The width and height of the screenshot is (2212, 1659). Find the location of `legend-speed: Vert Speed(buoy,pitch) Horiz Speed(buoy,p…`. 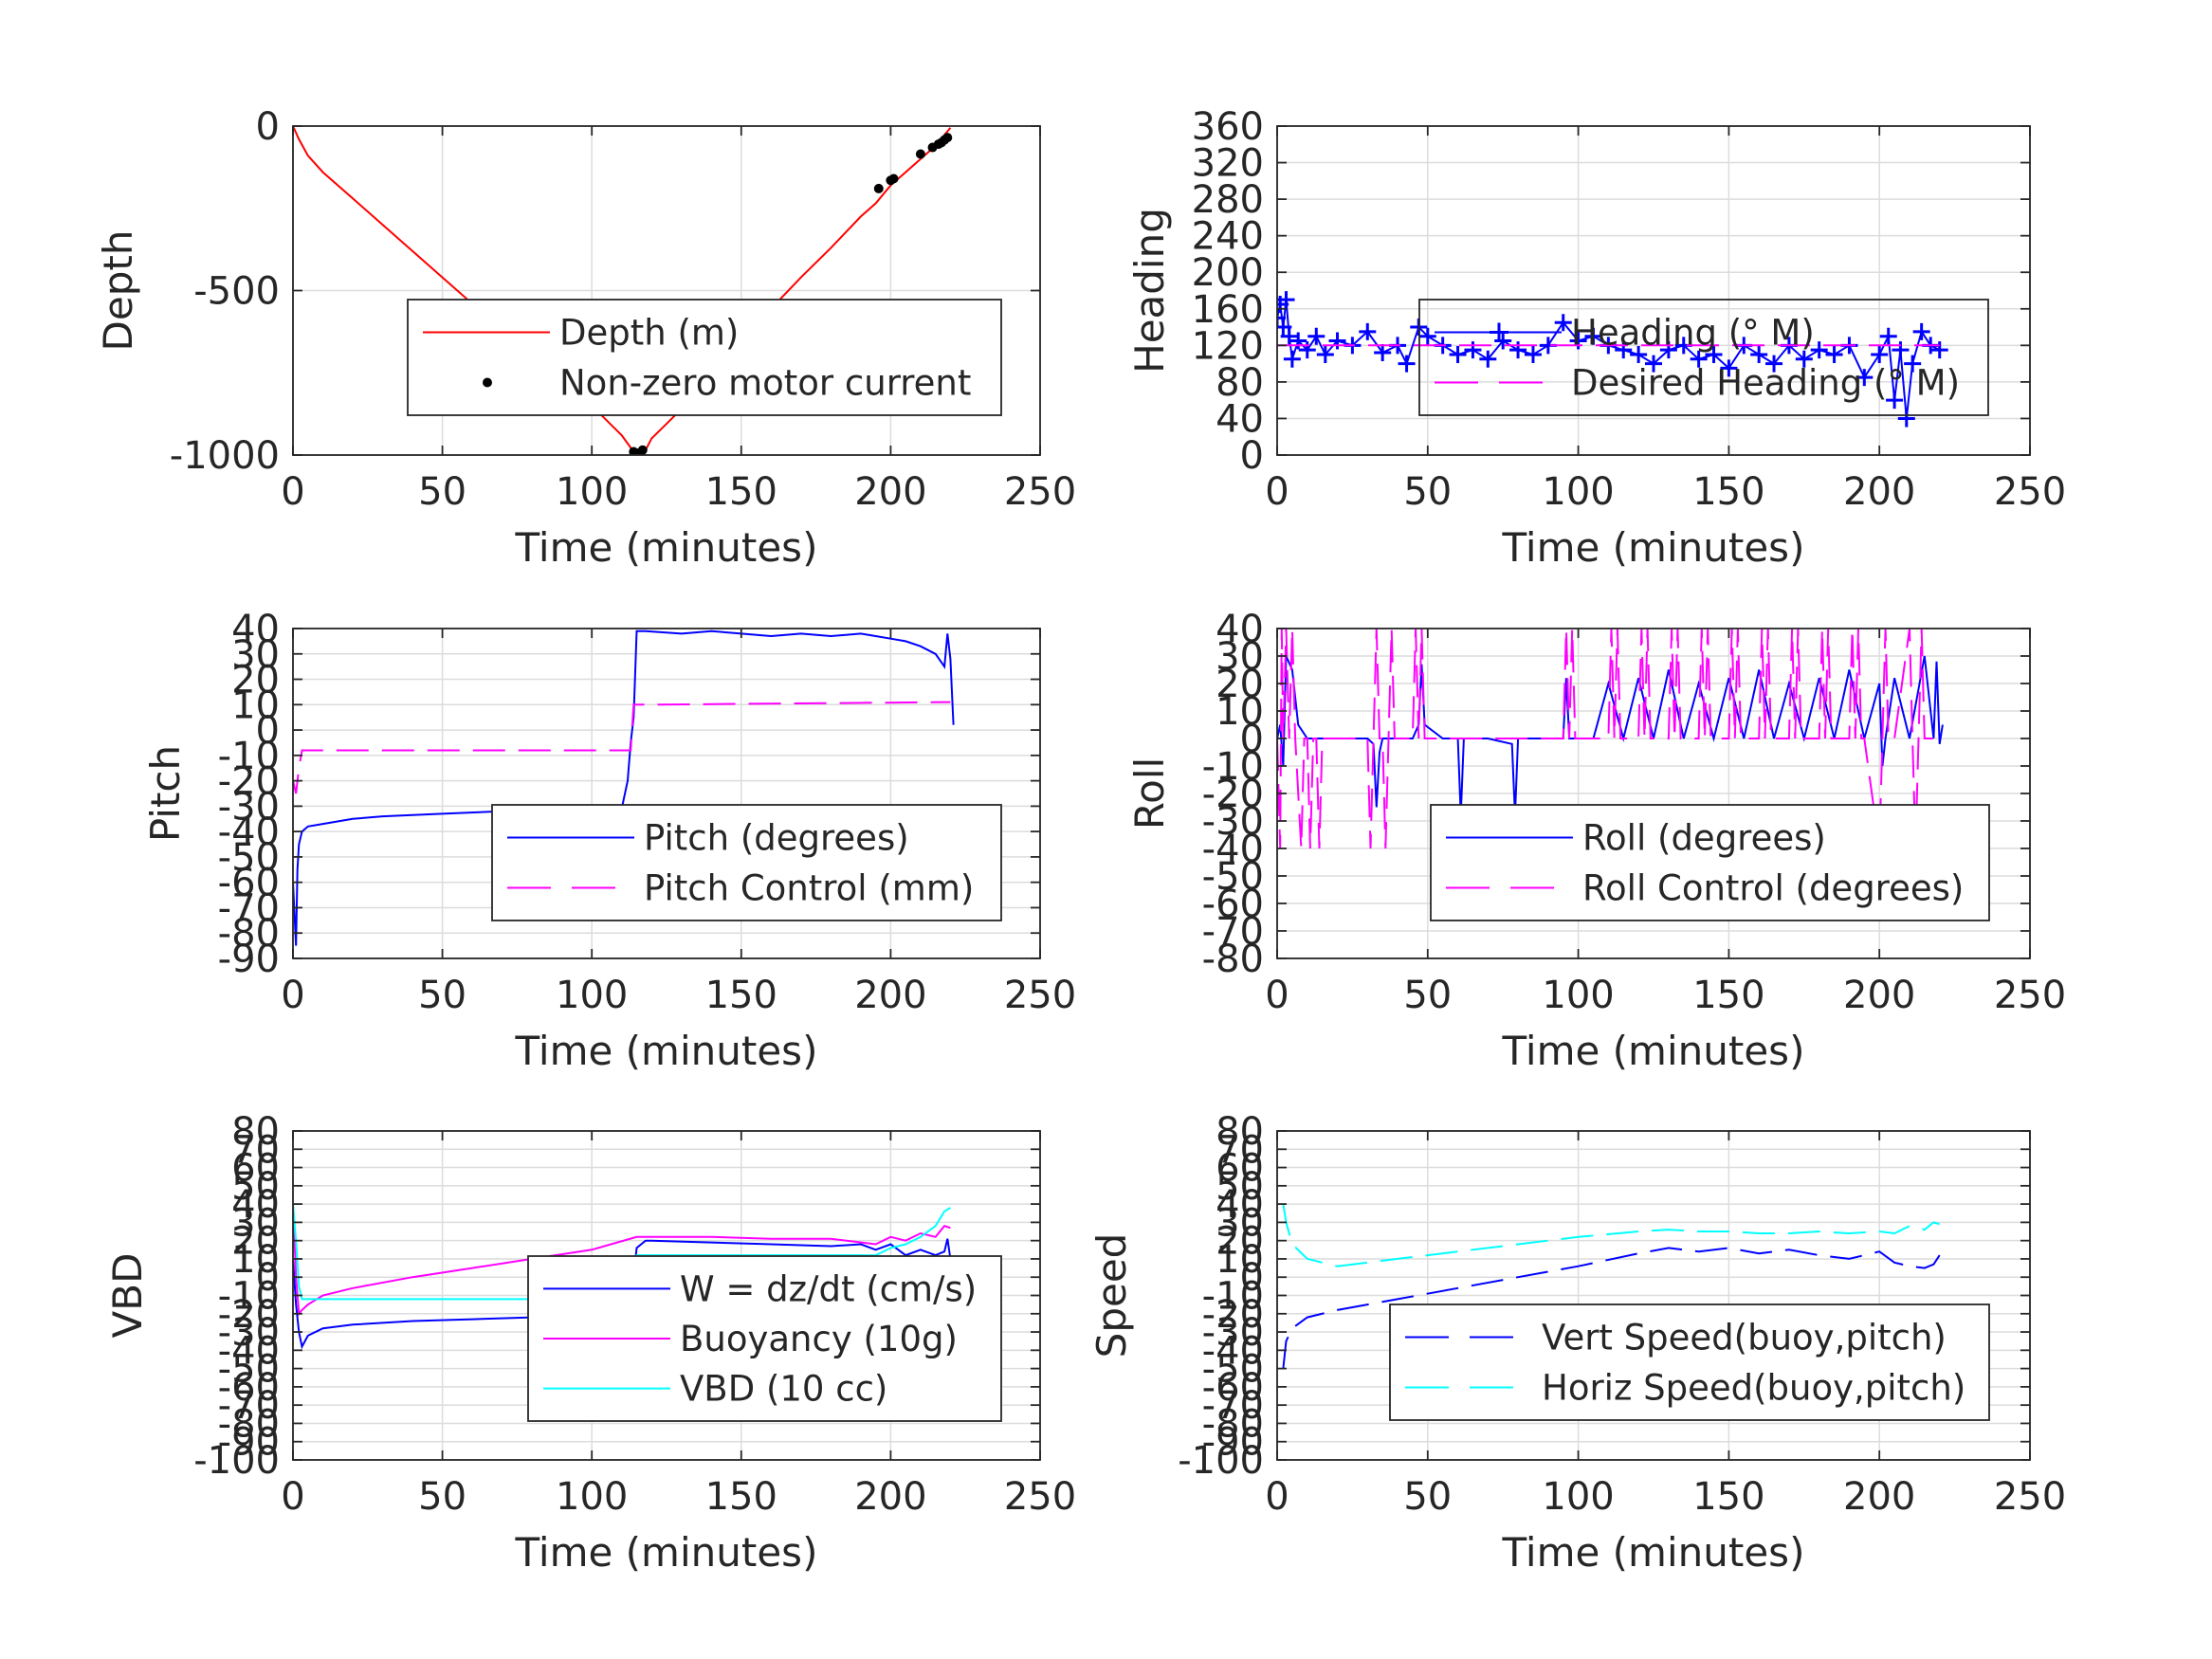

legend-speed: Vert Speed(buoy,pitch) Horiz Speed(buoy,p… is located at coordinates (1689, 1362).